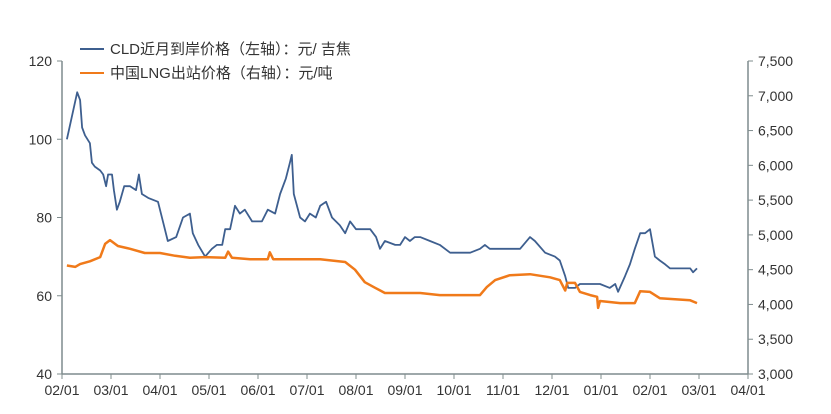  What do you see at coordinates (221, 73) in the screenshot?
I see `legend-label-lng: 中国LNG出站价格（右轴）：元/吨` at bounding box center [221, 73].